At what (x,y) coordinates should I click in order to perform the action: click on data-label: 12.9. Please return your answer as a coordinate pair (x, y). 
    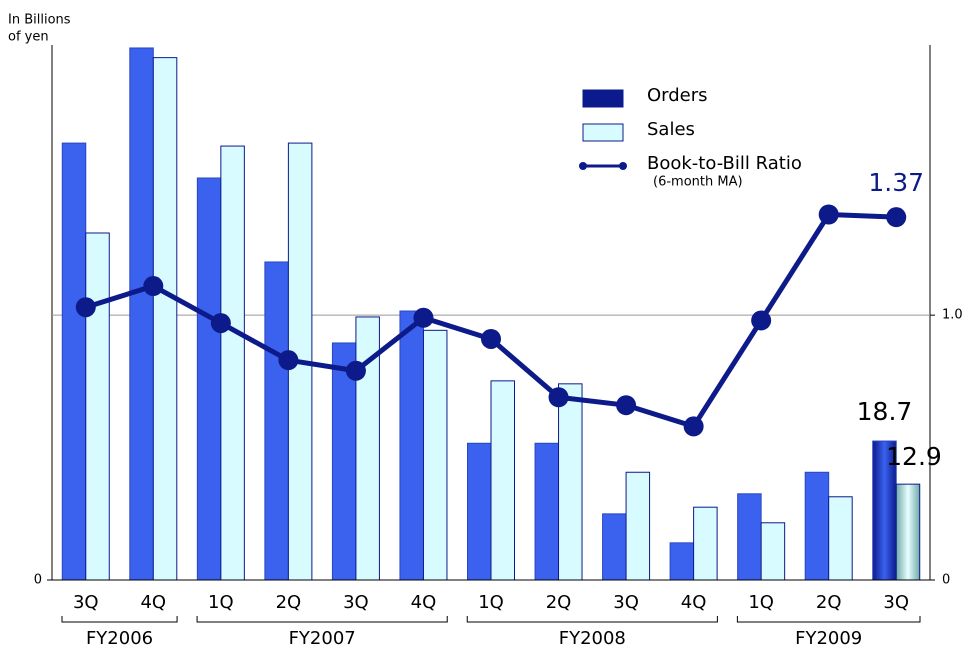
    Looking at the image, I should click on (914, 456).